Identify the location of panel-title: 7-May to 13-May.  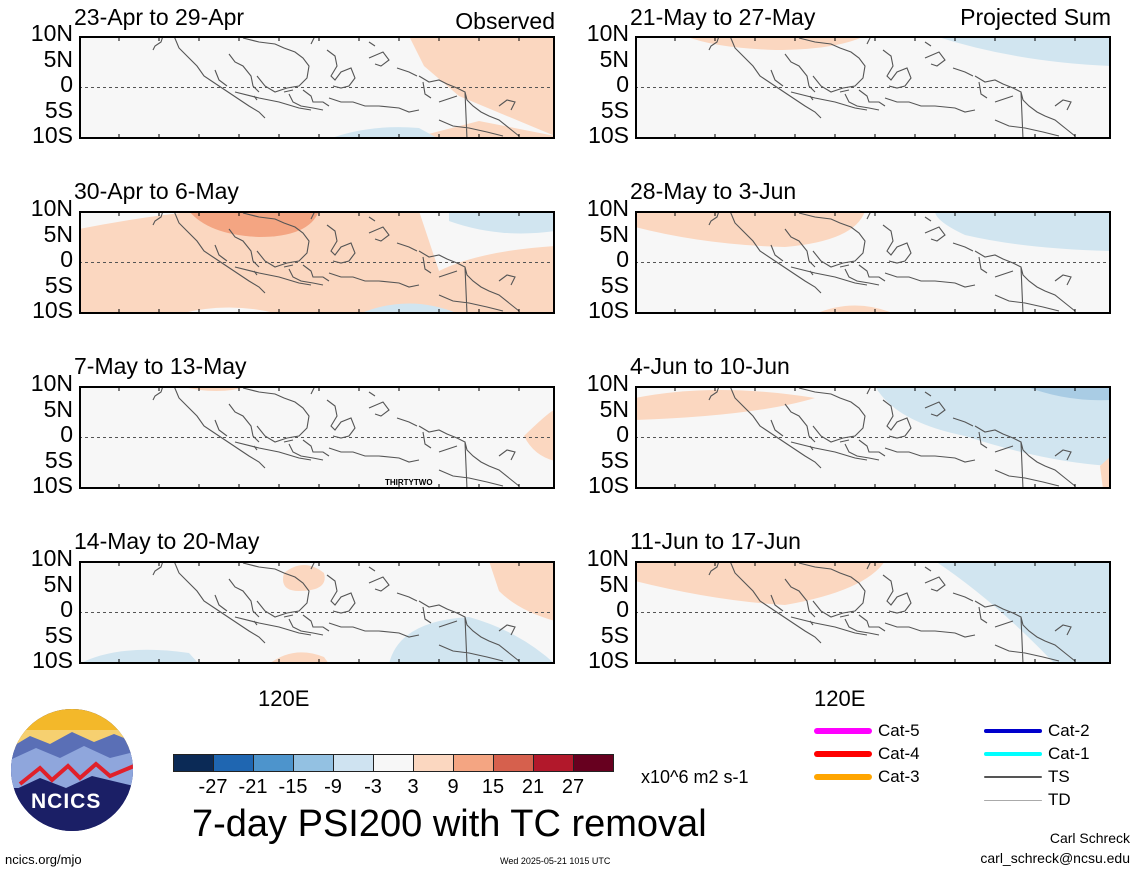
(160, 366).